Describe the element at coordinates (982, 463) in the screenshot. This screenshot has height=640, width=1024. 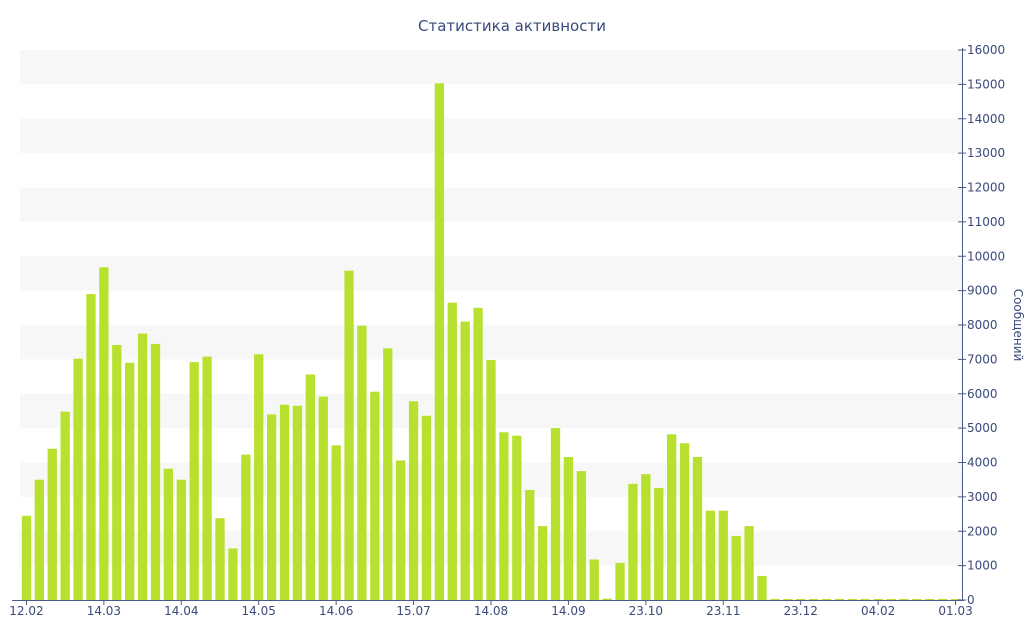
I see `y-tick-label: 4000` at that location.